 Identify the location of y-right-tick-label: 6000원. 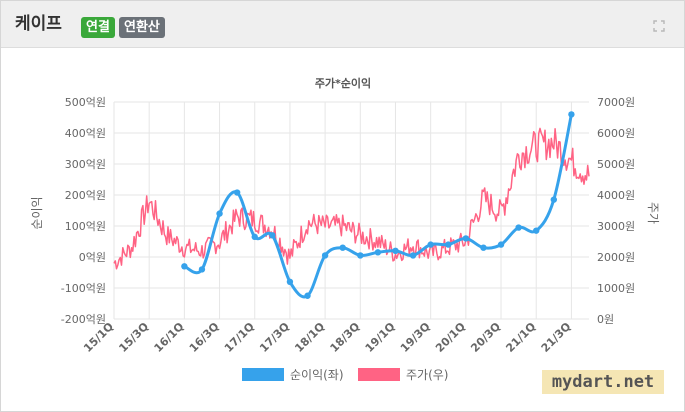
(616, 133).